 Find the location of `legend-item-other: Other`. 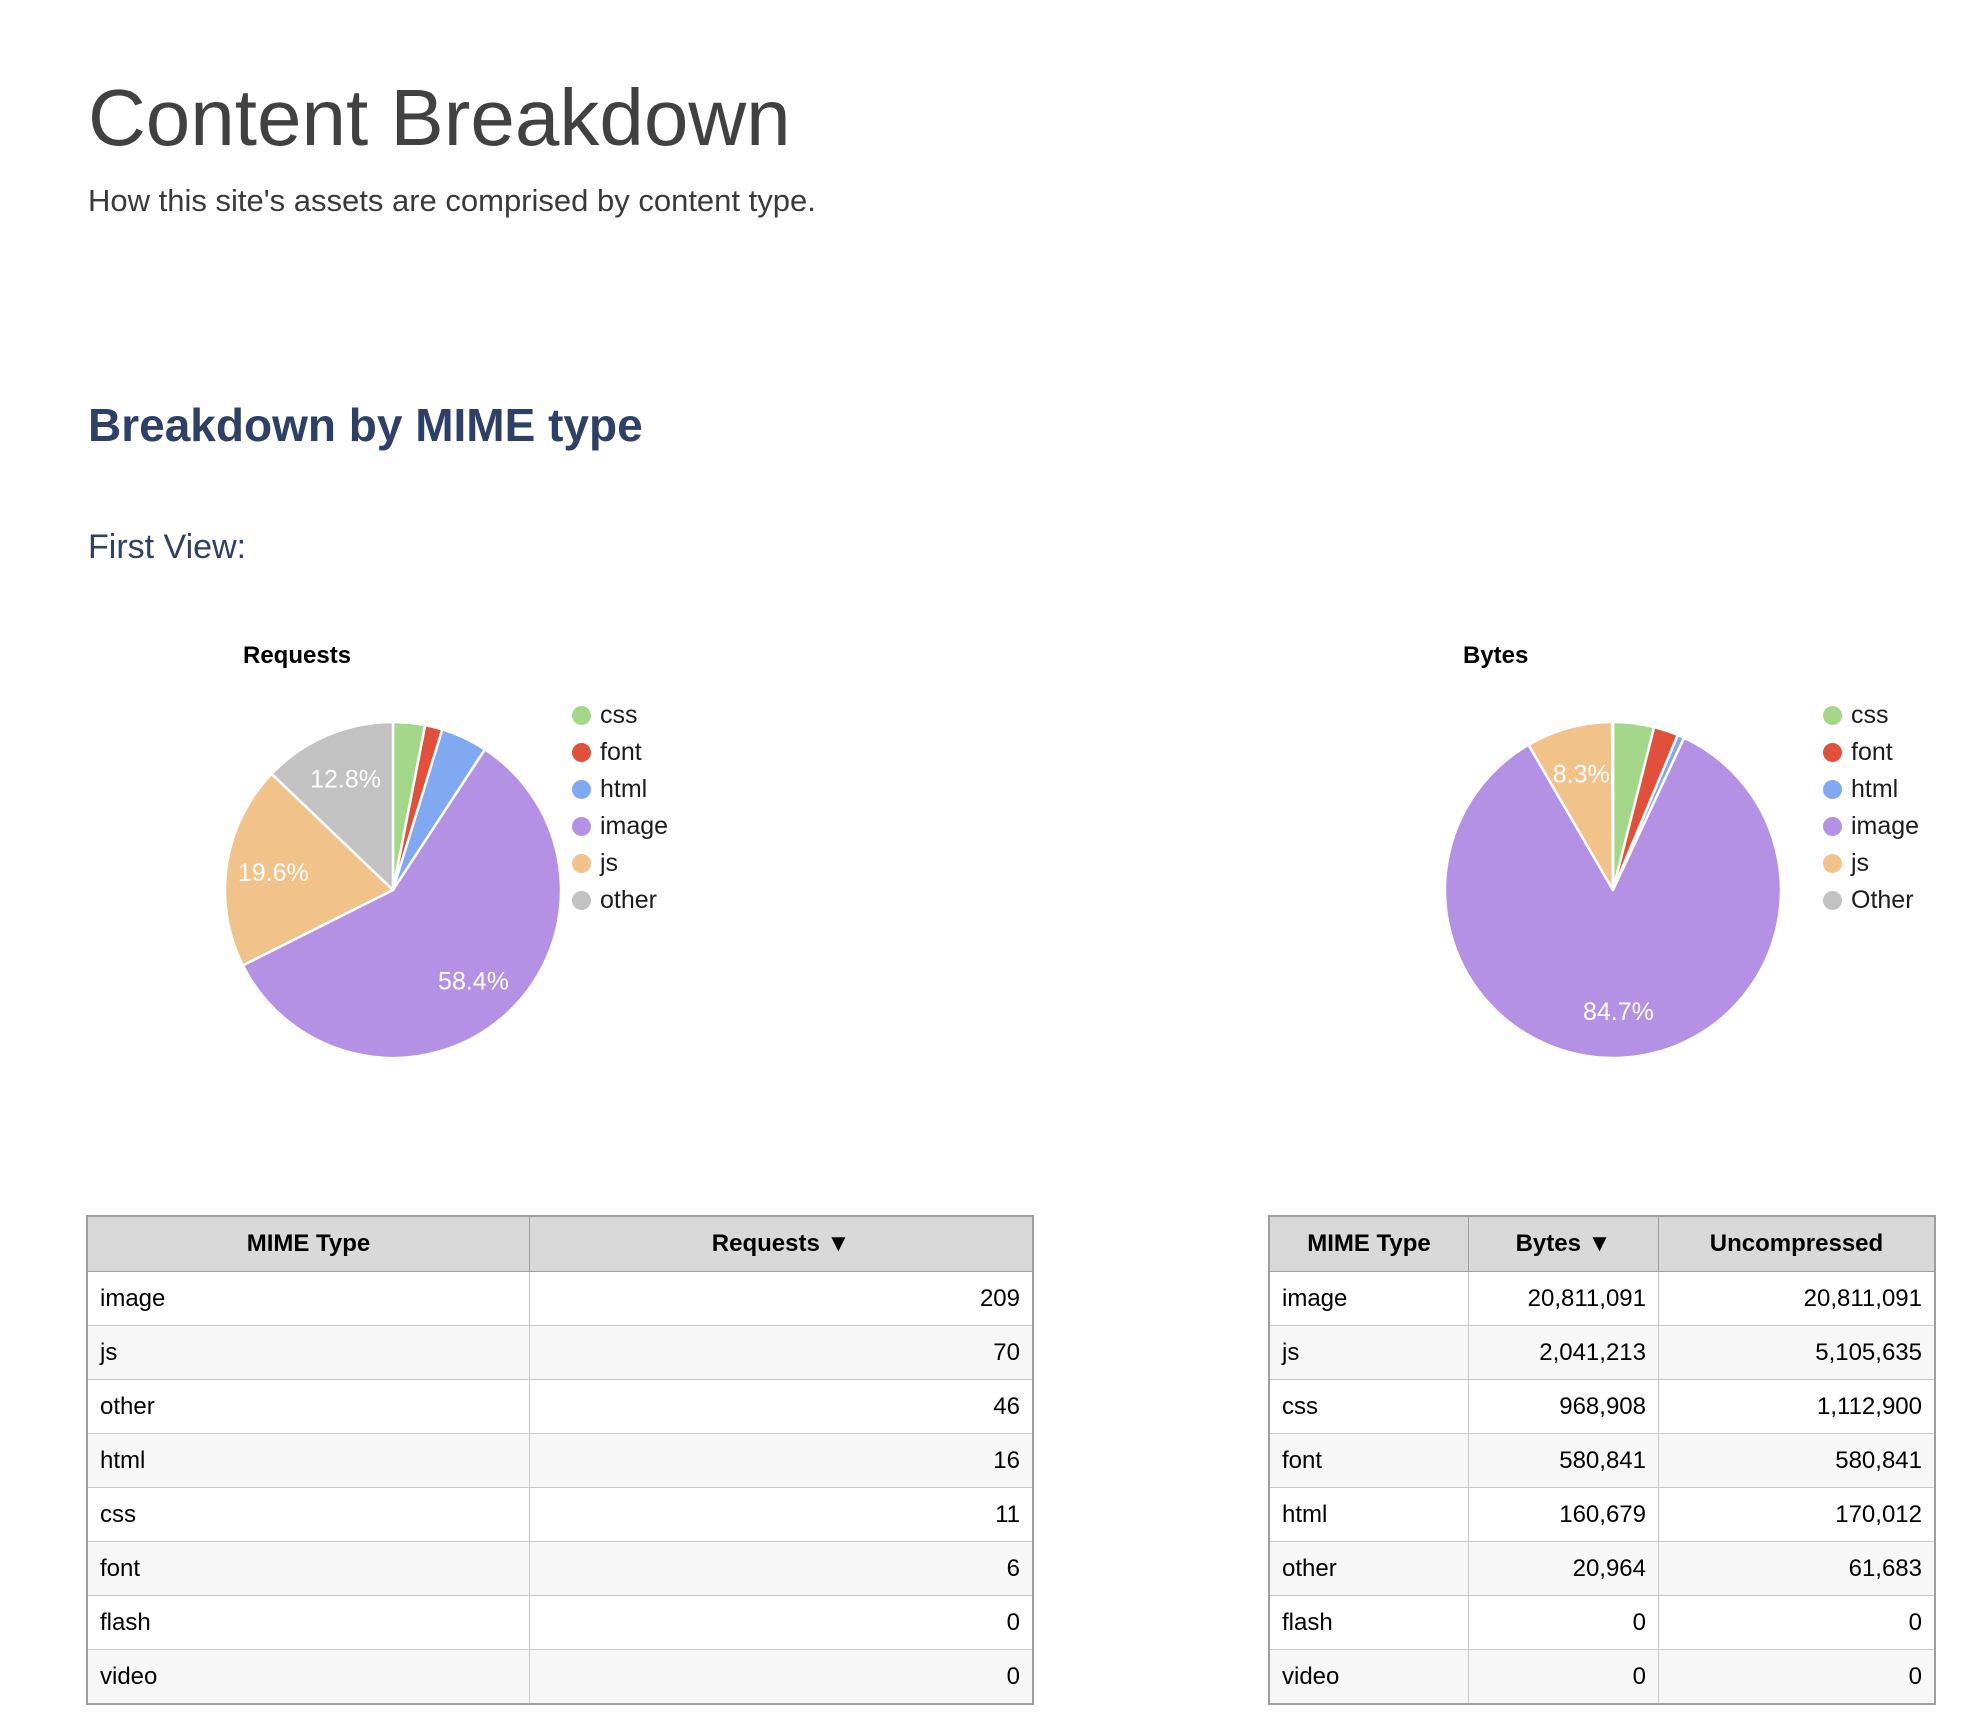

legend-item-other: Other is located at coordinates (1904, 900).